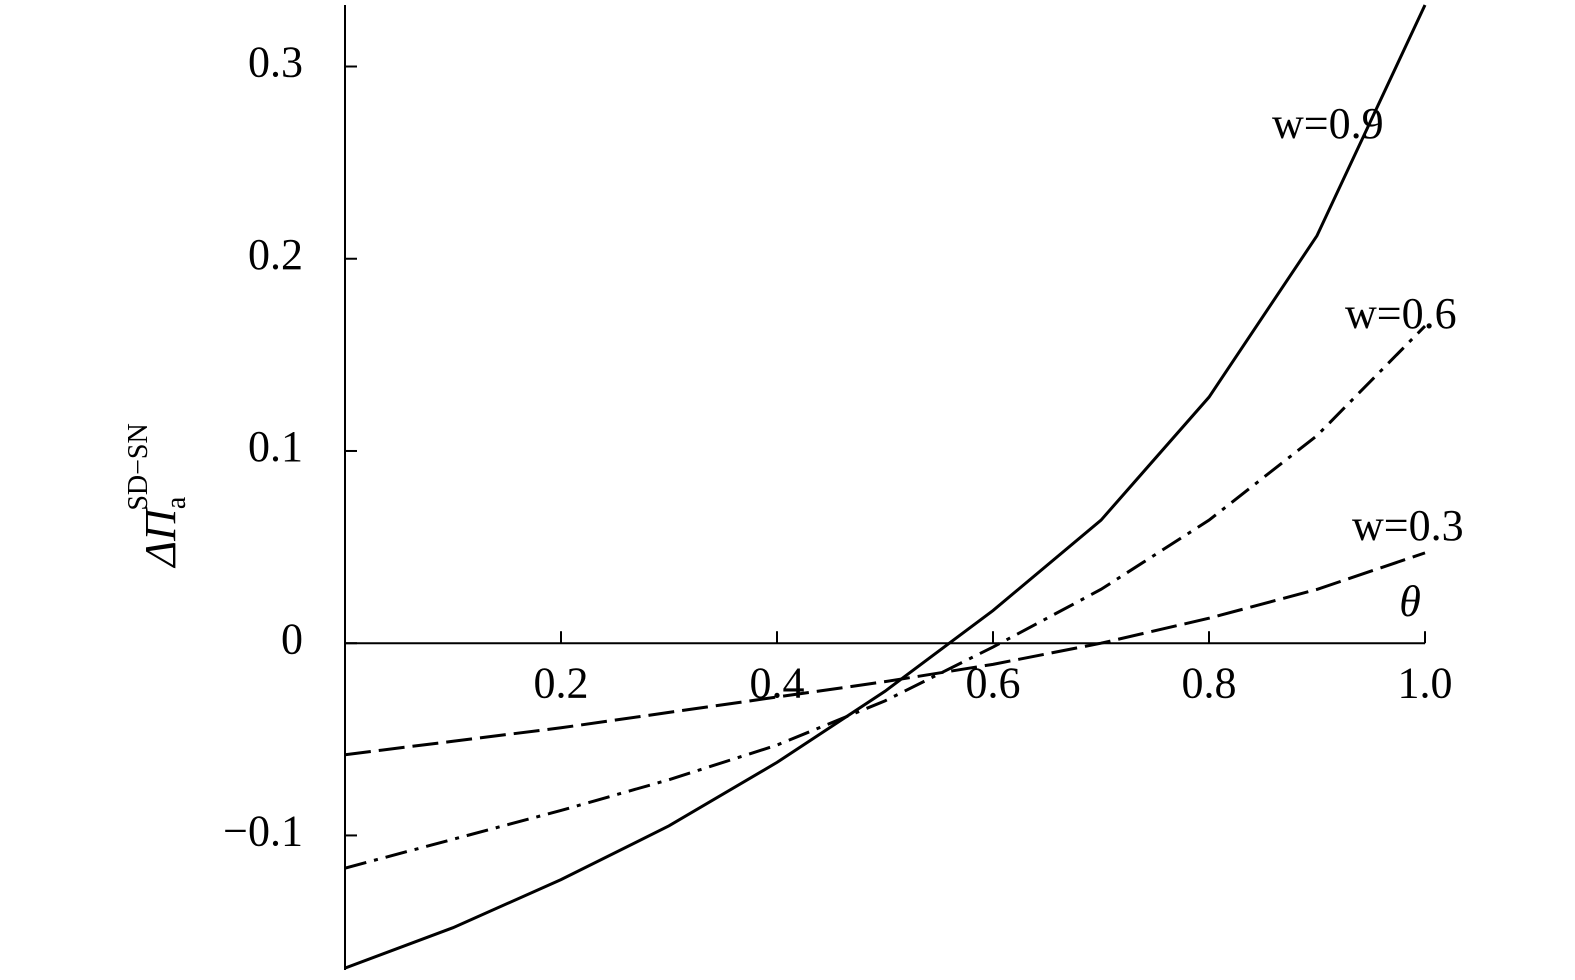  What do you see at coordinates (561, 682) in the screenshot?
I see `x-tick-label: 0.2` at bounding box center [561, 682].